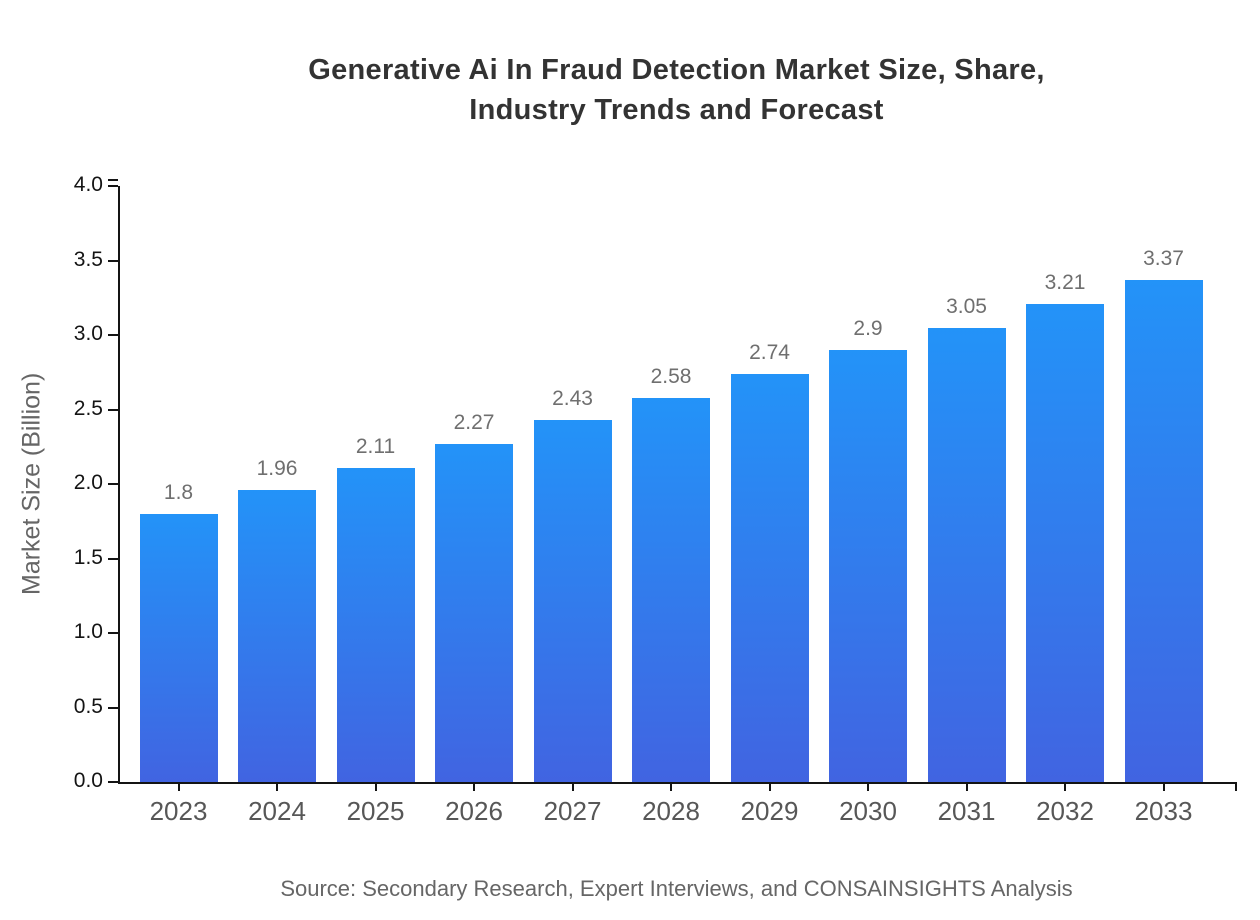 The image size is (1260, 920). I want to click on bar-value-label: 2.74, so click(769, 352).